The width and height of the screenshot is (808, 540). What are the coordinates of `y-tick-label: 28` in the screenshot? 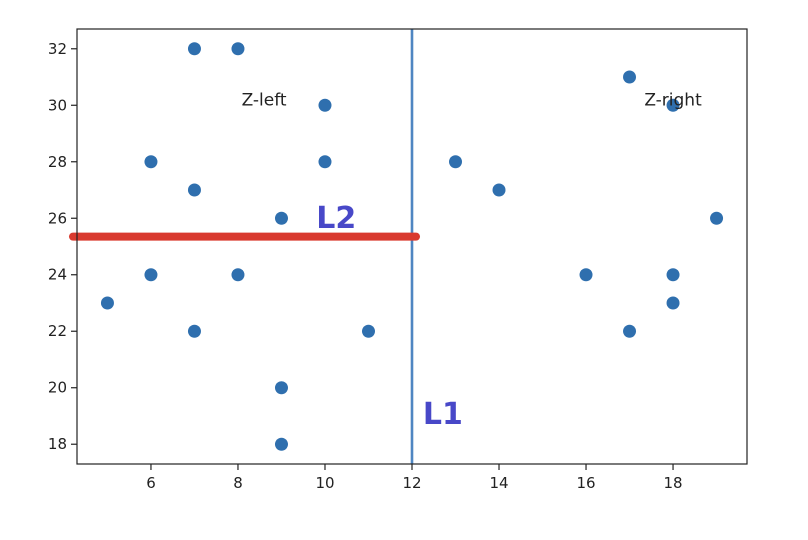 It's located at (57, 162).